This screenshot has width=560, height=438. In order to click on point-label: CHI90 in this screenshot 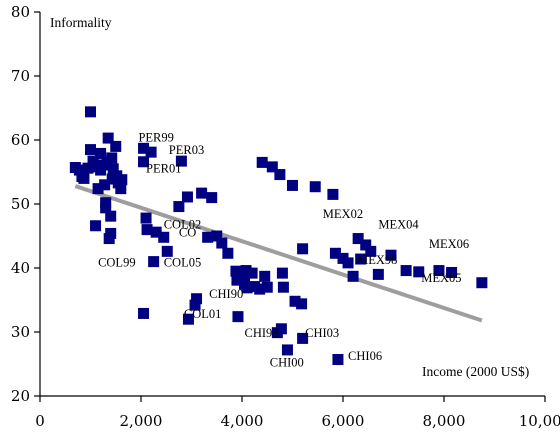, I will do `click(226, 294)`.